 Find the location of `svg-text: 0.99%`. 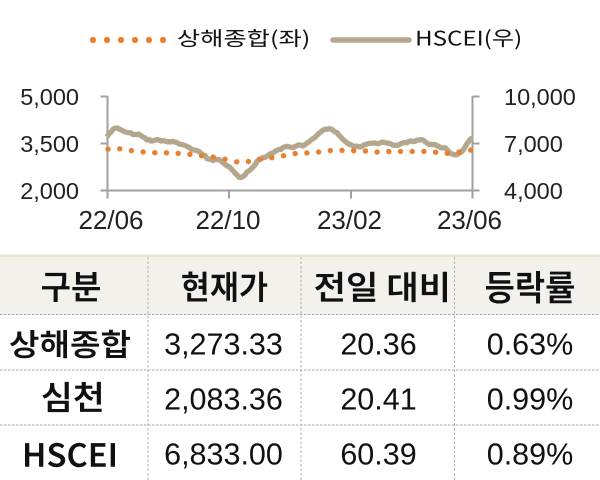

svg-text: 0.99% is located at coordinates (530, 400).